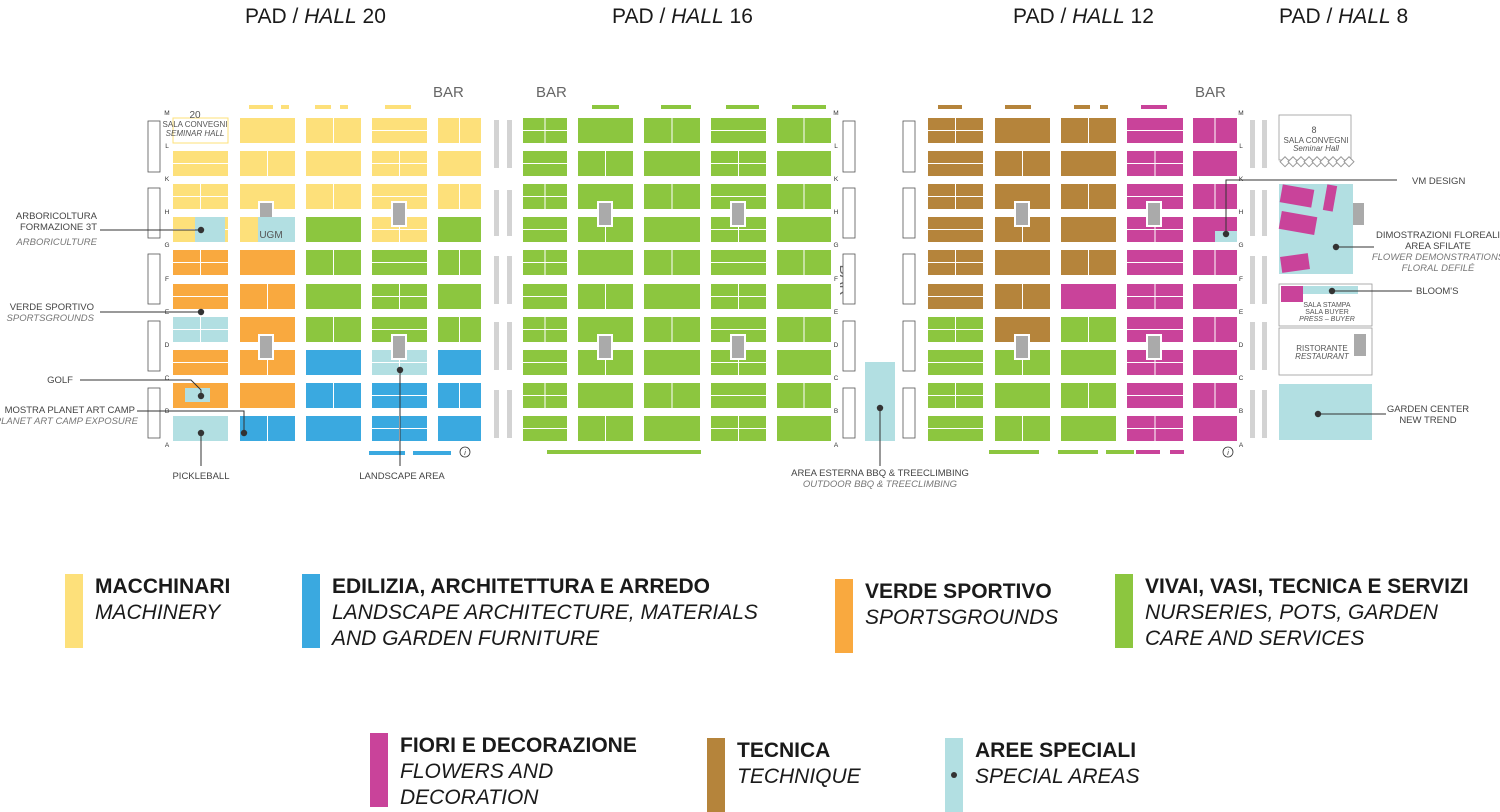  Describe the element at coordinates (880, 473) in the screenshot. I see `callout-bbq: AREA ESTERNA BBQ & TREECLIMBING` at that location.